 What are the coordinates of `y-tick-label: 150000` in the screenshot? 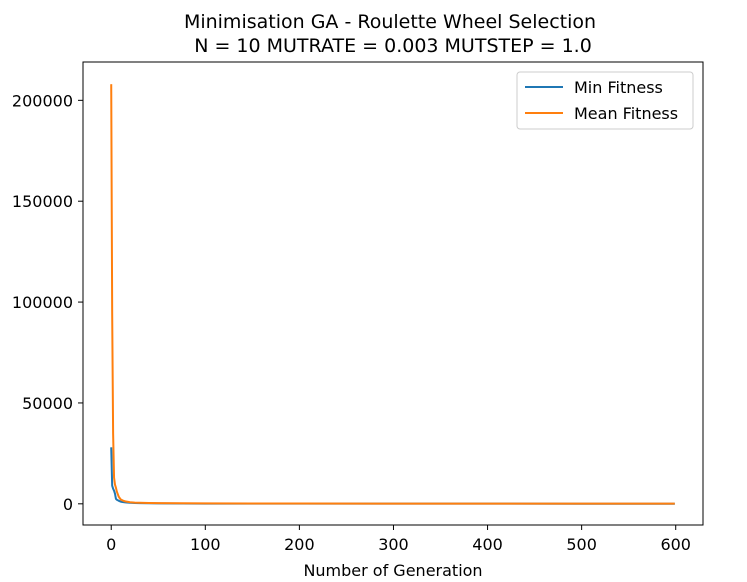 It's located at (42, 201).